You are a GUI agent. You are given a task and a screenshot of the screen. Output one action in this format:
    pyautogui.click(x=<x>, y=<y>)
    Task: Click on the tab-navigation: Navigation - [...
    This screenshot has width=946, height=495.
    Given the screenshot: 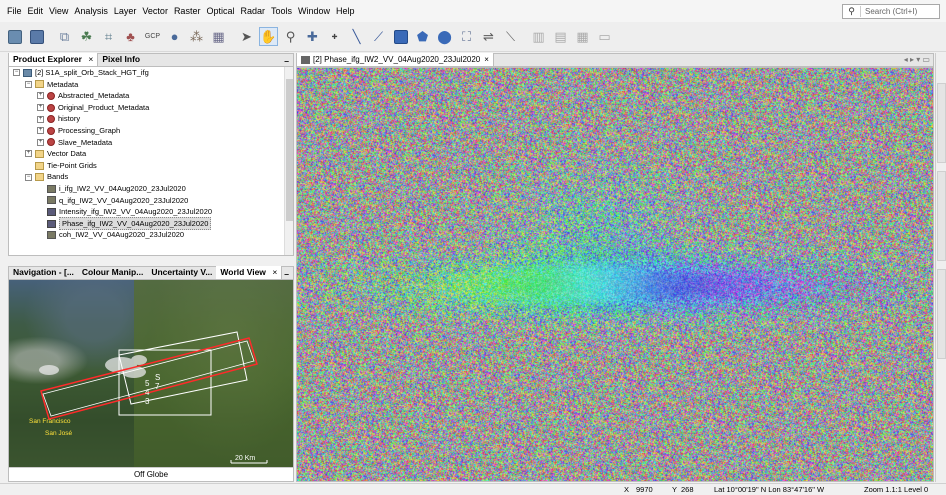 What is the action you would take?
    pyautogui.click(x=43, y=272)
    